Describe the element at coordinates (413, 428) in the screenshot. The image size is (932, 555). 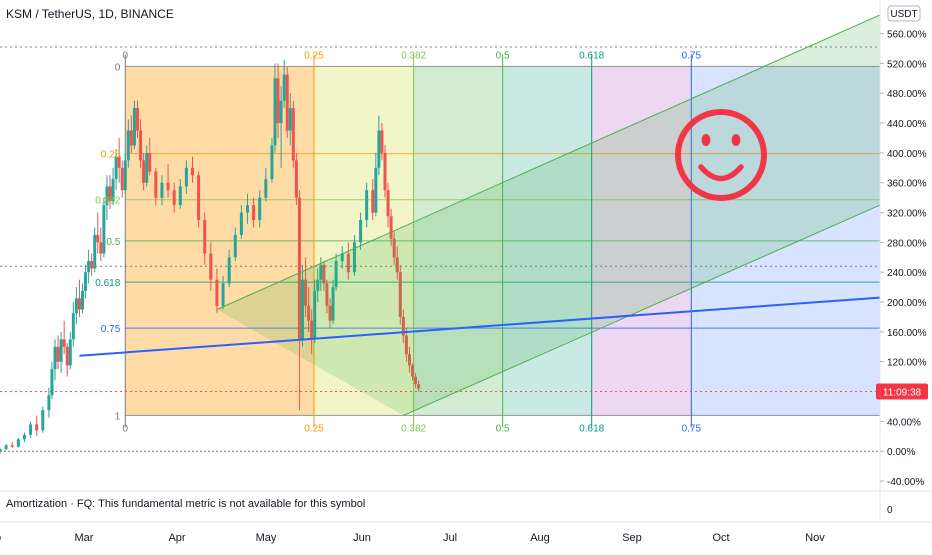
I see `fib-time-label-bottom: 0.382` at that location.